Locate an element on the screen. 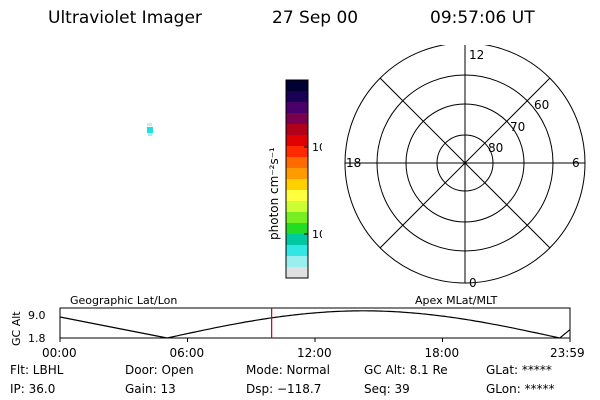 This screenshot has width=600, height=400. mlat-label-80: 80 is located at coordinates (495, 148).